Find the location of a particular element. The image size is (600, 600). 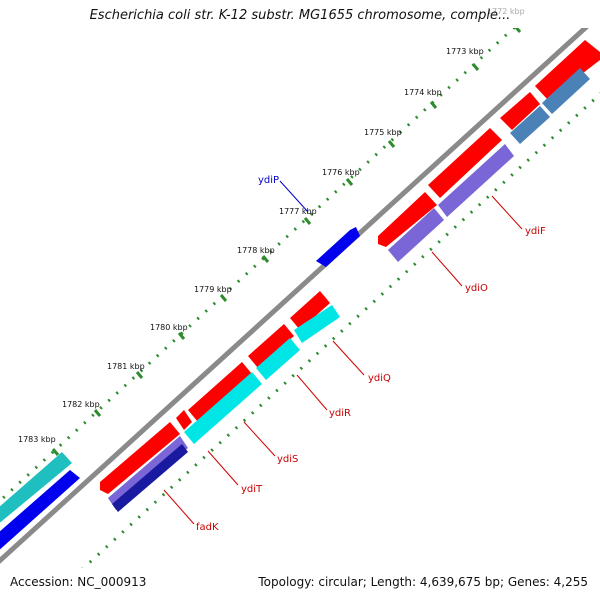

tick-label: 1779 kbp is located at coordinates (213, 289).